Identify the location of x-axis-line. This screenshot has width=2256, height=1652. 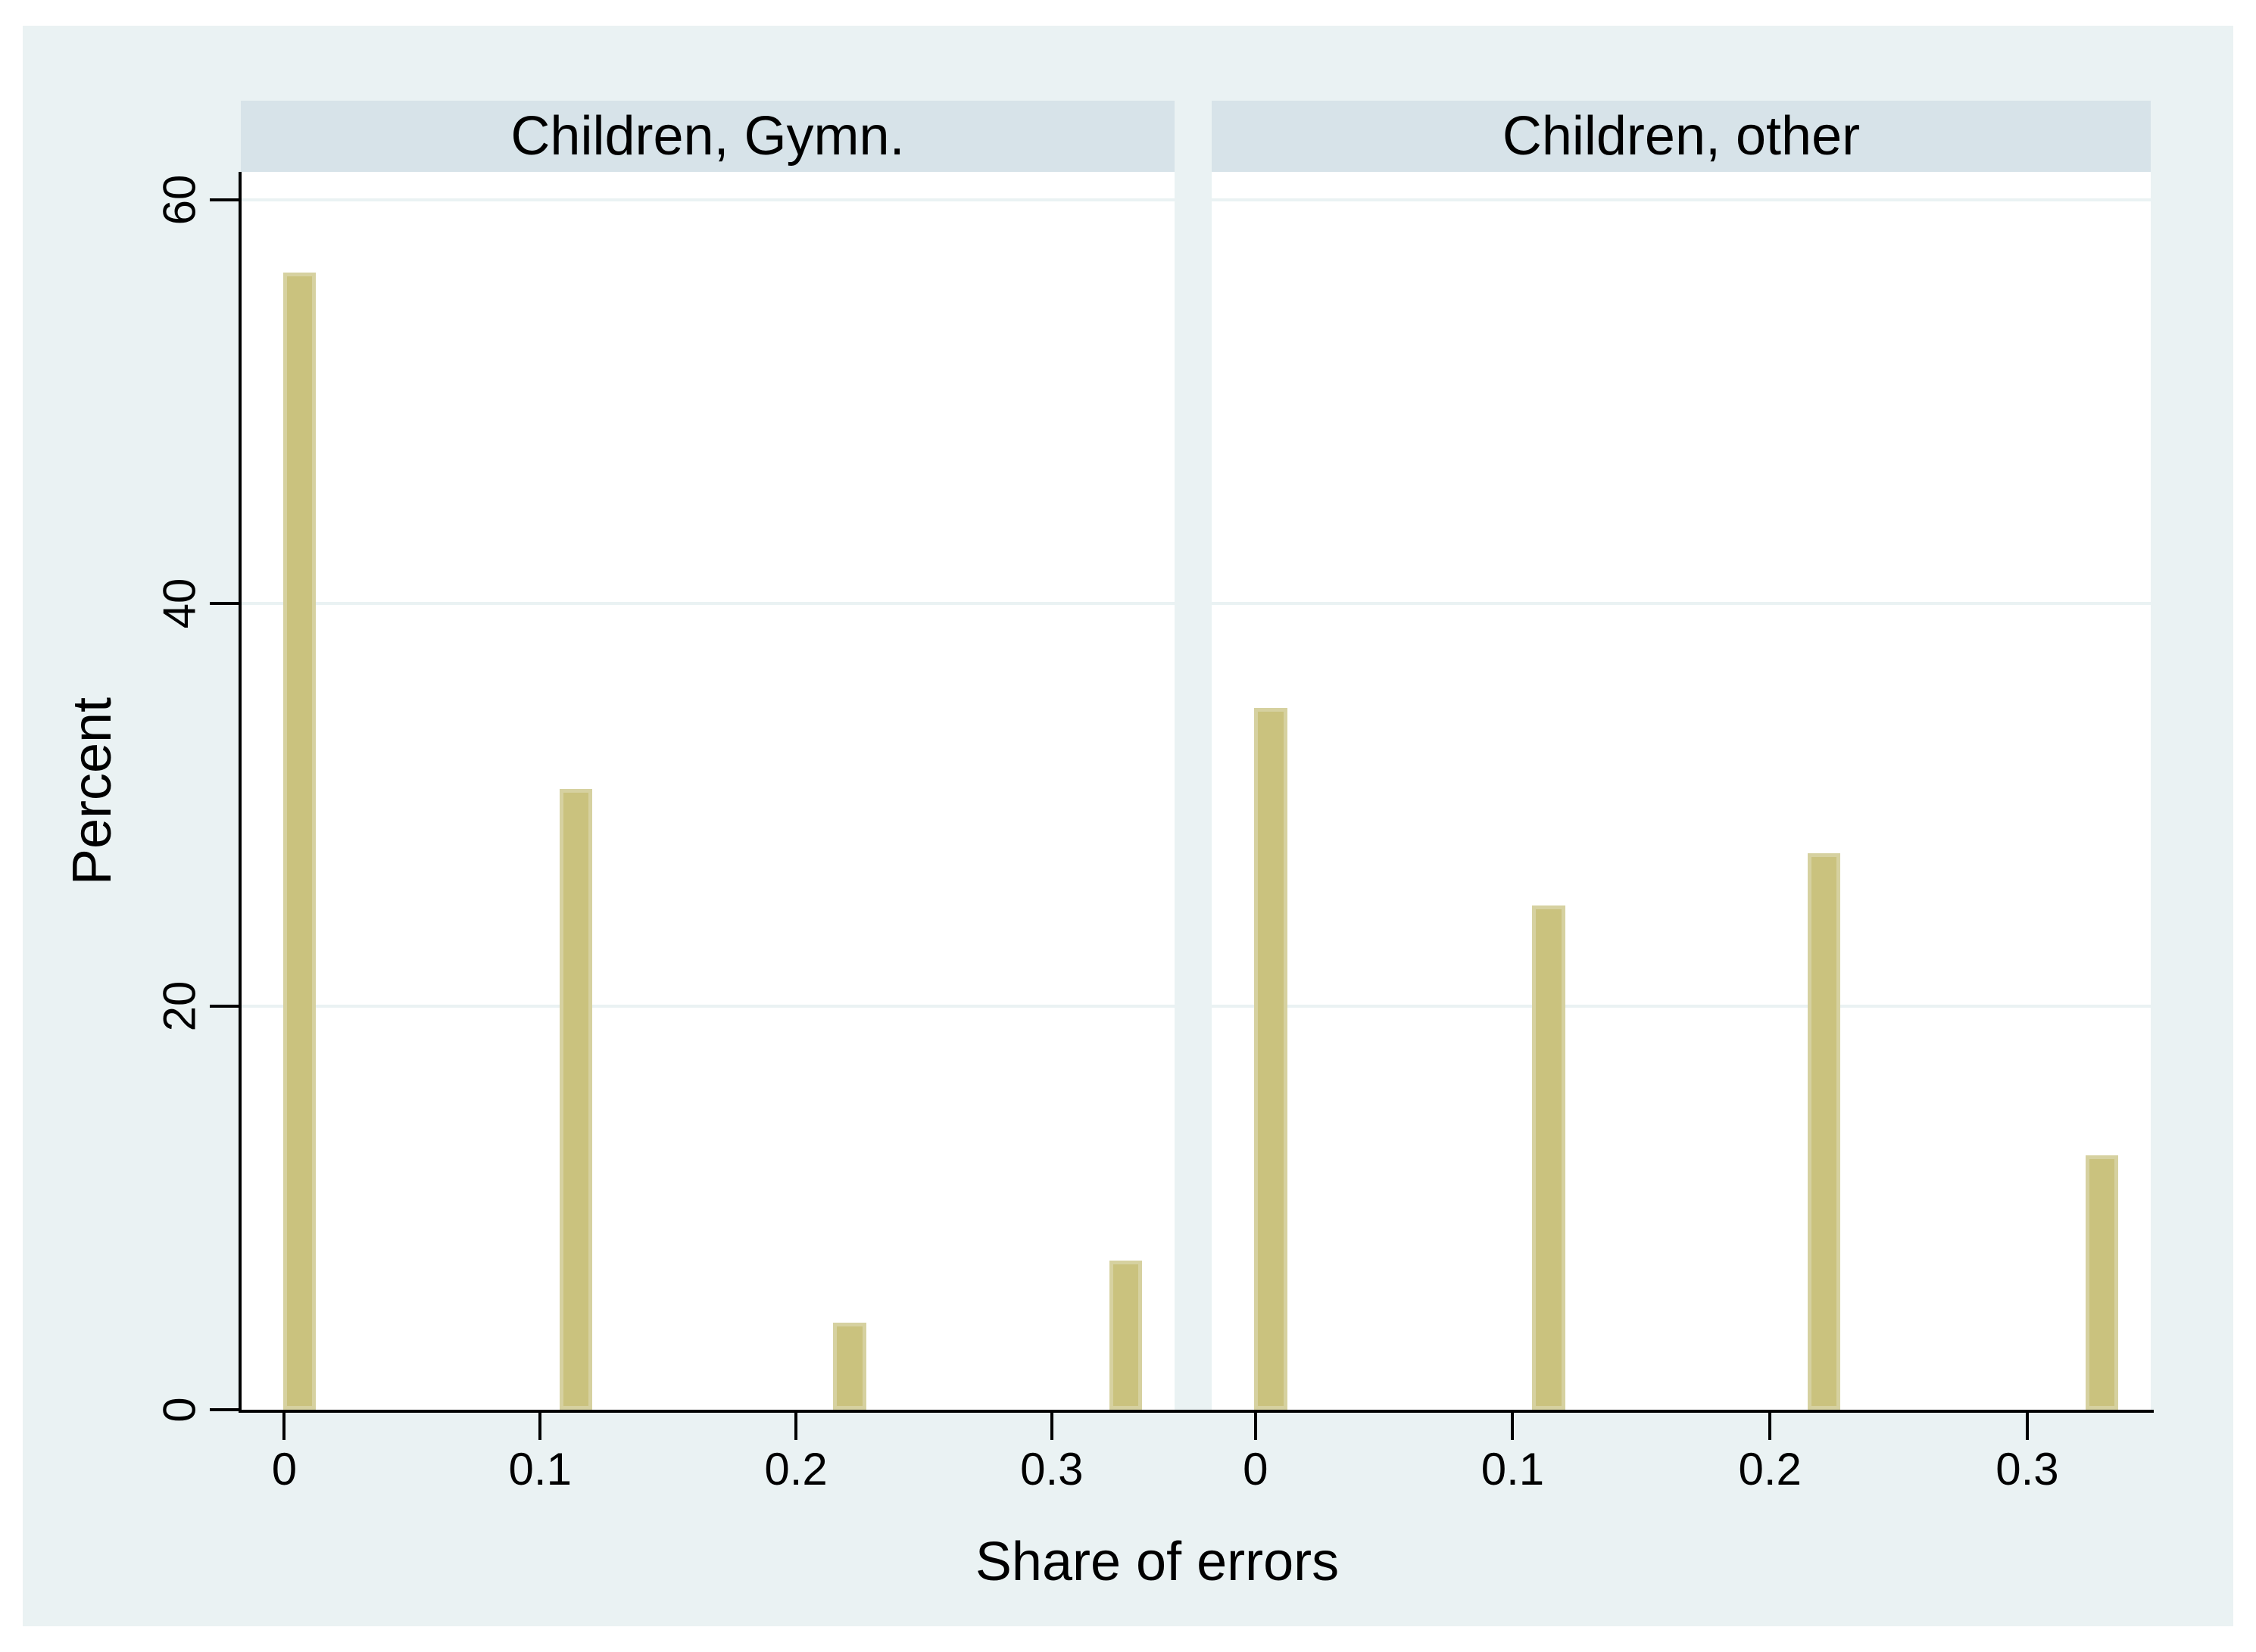
(1196, 1411).